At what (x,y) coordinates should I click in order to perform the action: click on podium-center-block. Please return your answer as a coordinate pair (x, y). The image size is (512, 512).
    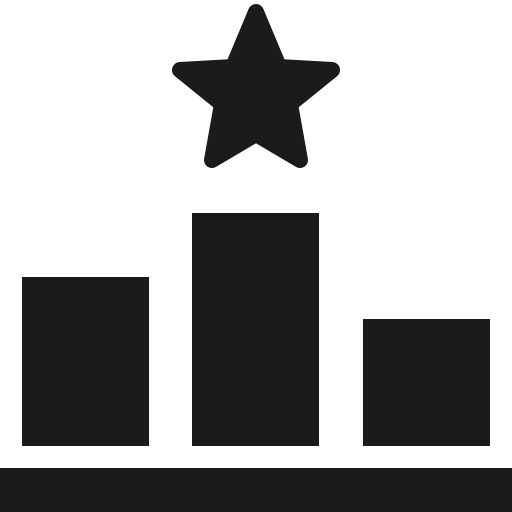
    Looking at the image, I should click on (255, 329).